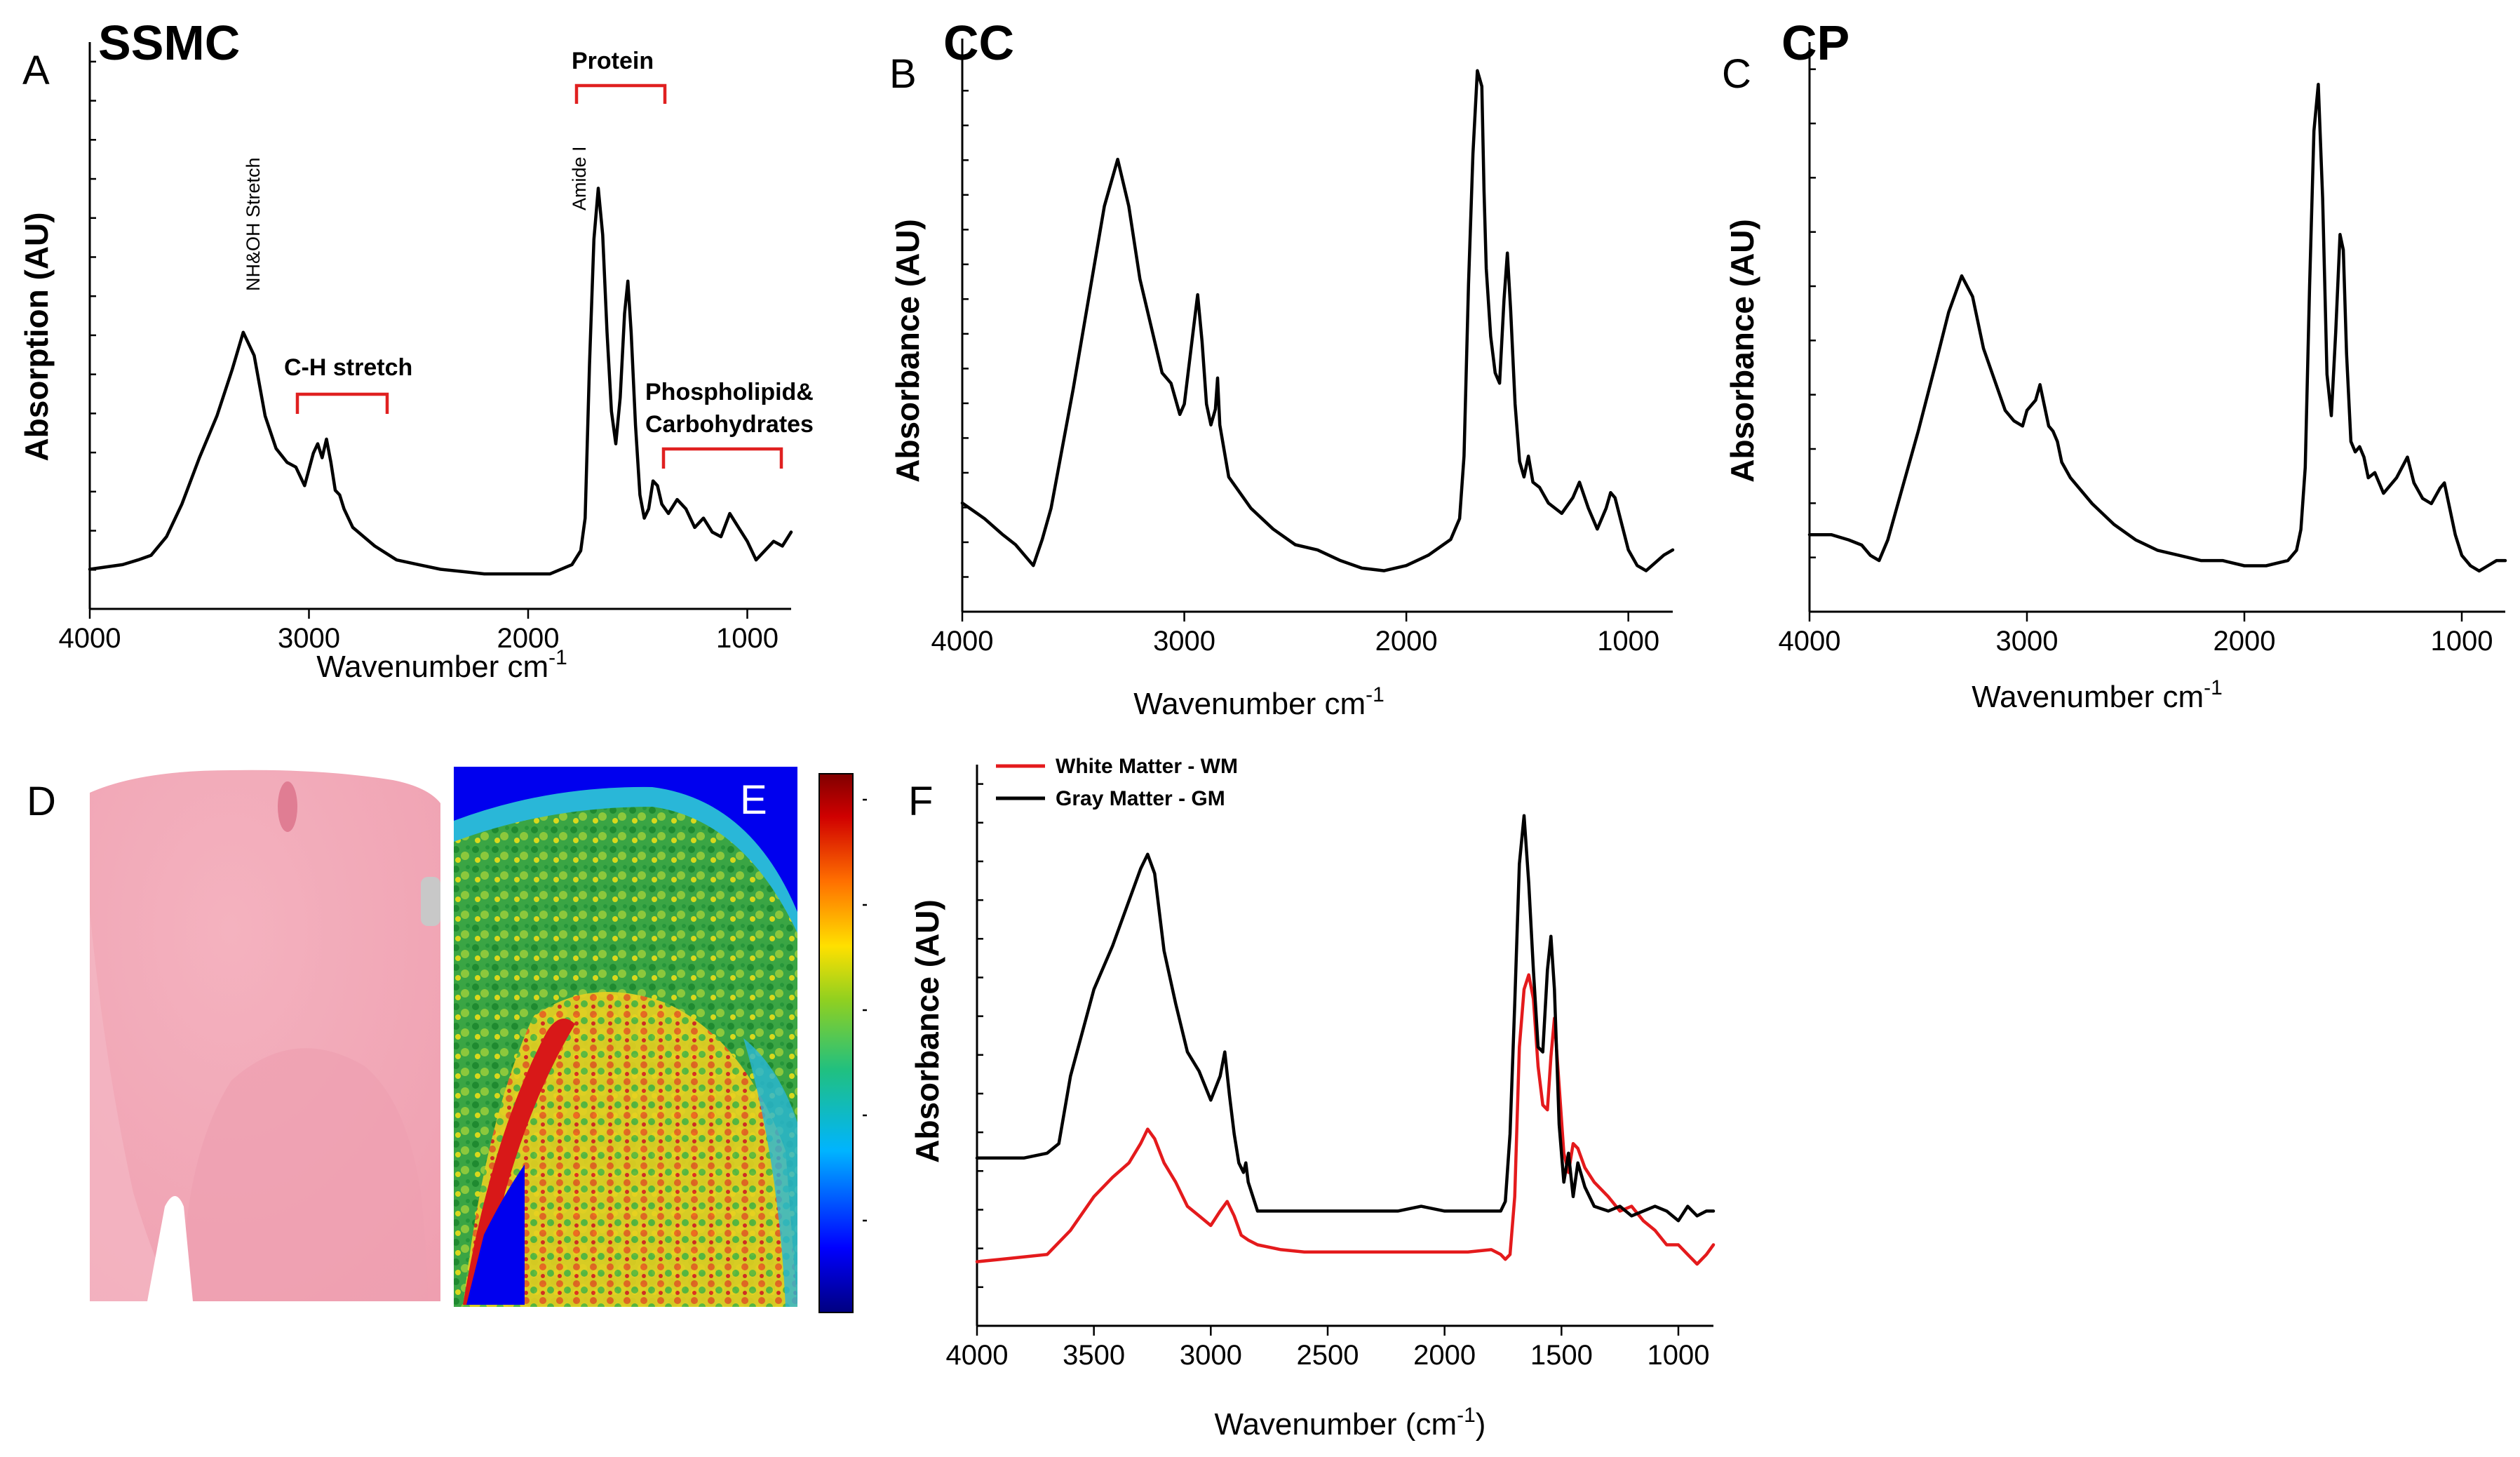 Image resolution: width=2520 pixels, height=1457 pixels. Describe the element at coordinates (1258, 702) in the screenshot. I see `x-axis-title-b: Wavenumber cm-1` at that location.